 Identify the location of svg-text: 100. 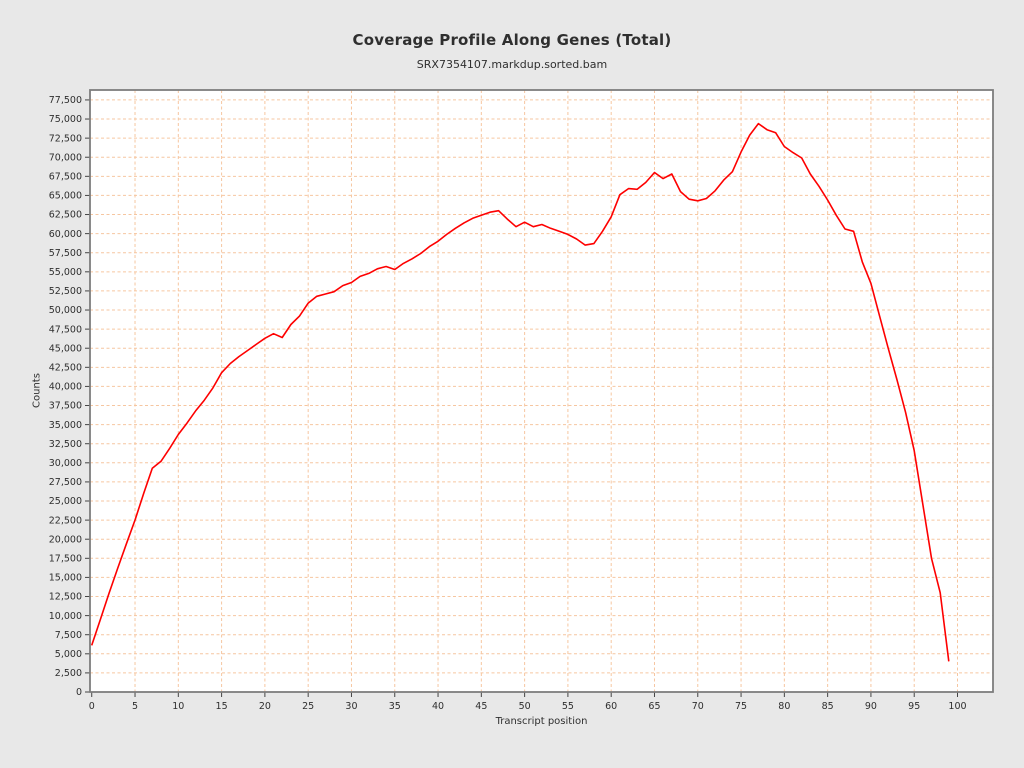
(957, 706).